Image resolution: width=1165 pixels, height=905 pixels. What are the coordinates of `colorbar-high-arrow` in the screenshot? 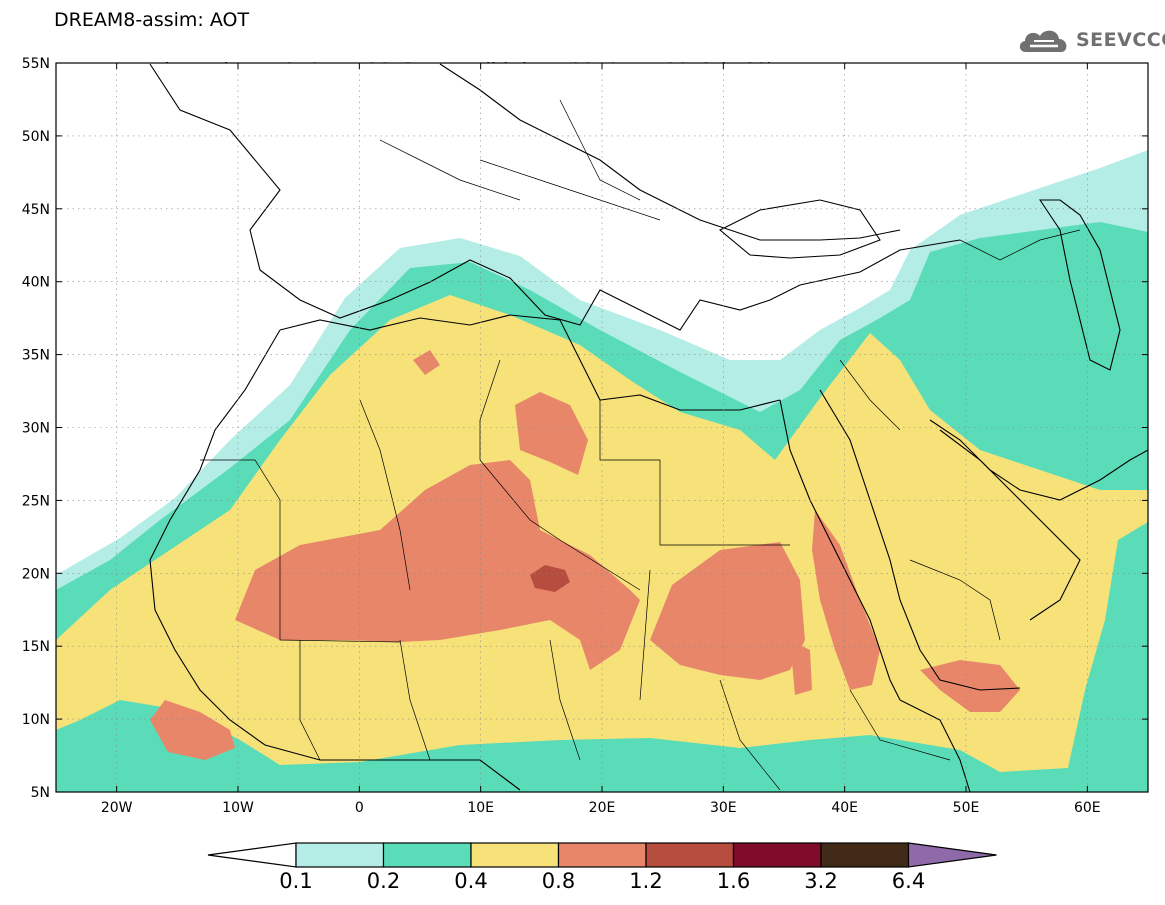 It's located at (952, 855).